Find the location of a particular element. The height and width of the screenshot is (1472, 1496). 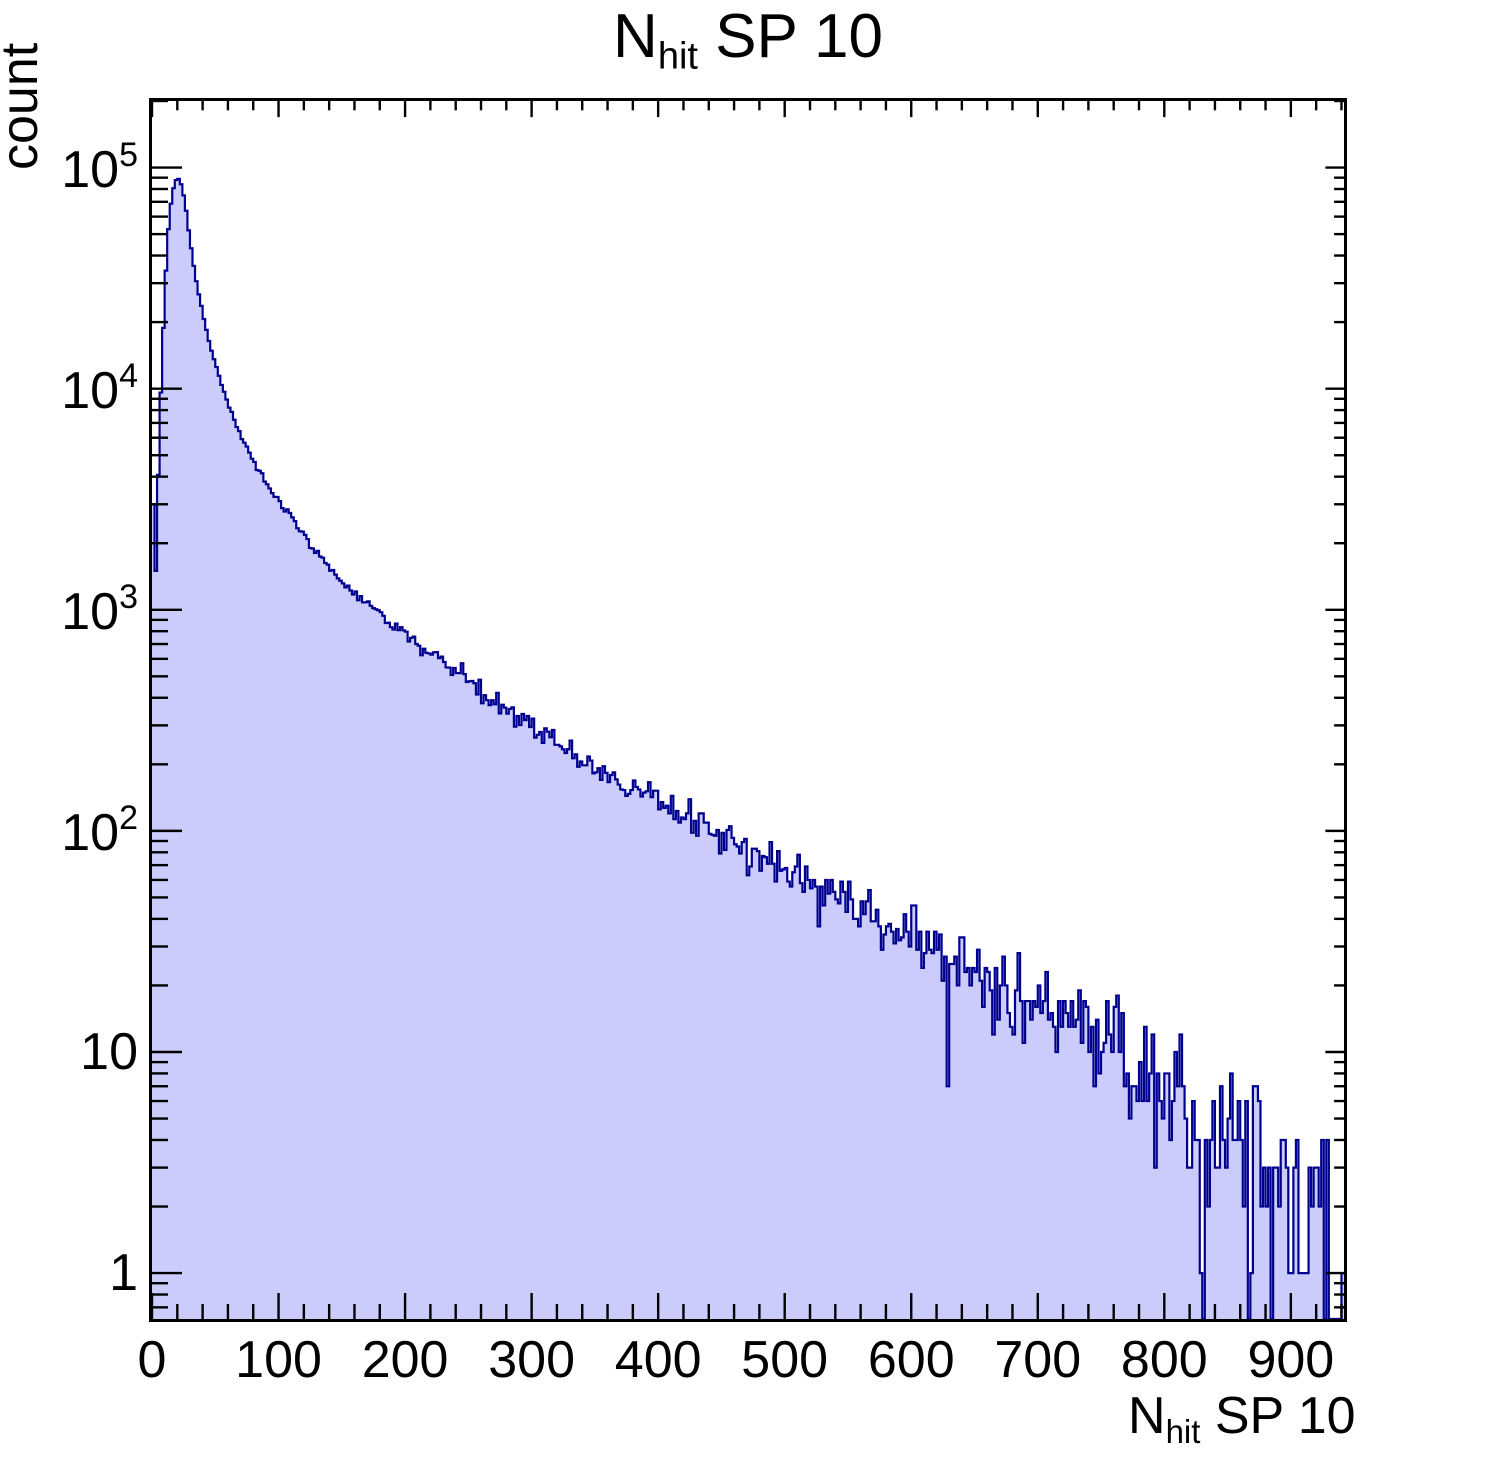

y-tick-label: 10 is located at coordinates (109, 1052).